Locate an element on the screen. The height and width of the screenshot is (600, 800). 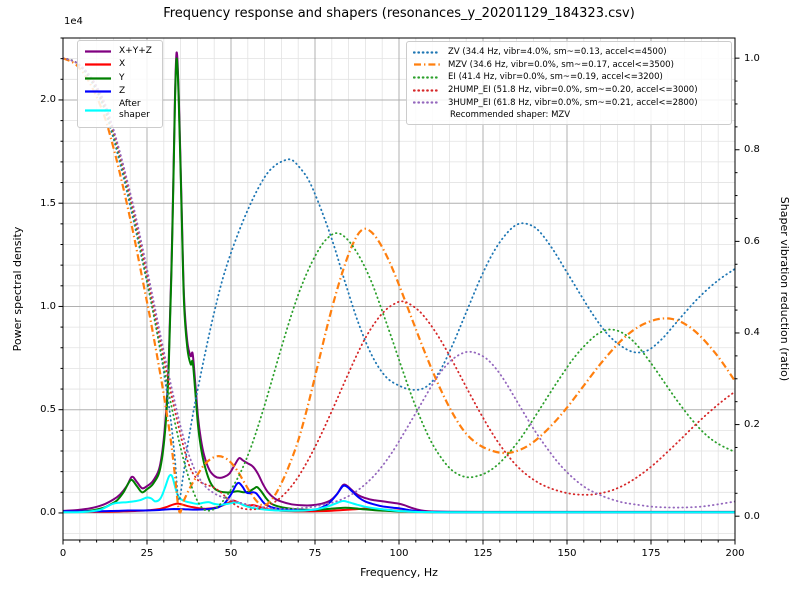
x-tick-label: 200 is located at coordinates (735, 553).